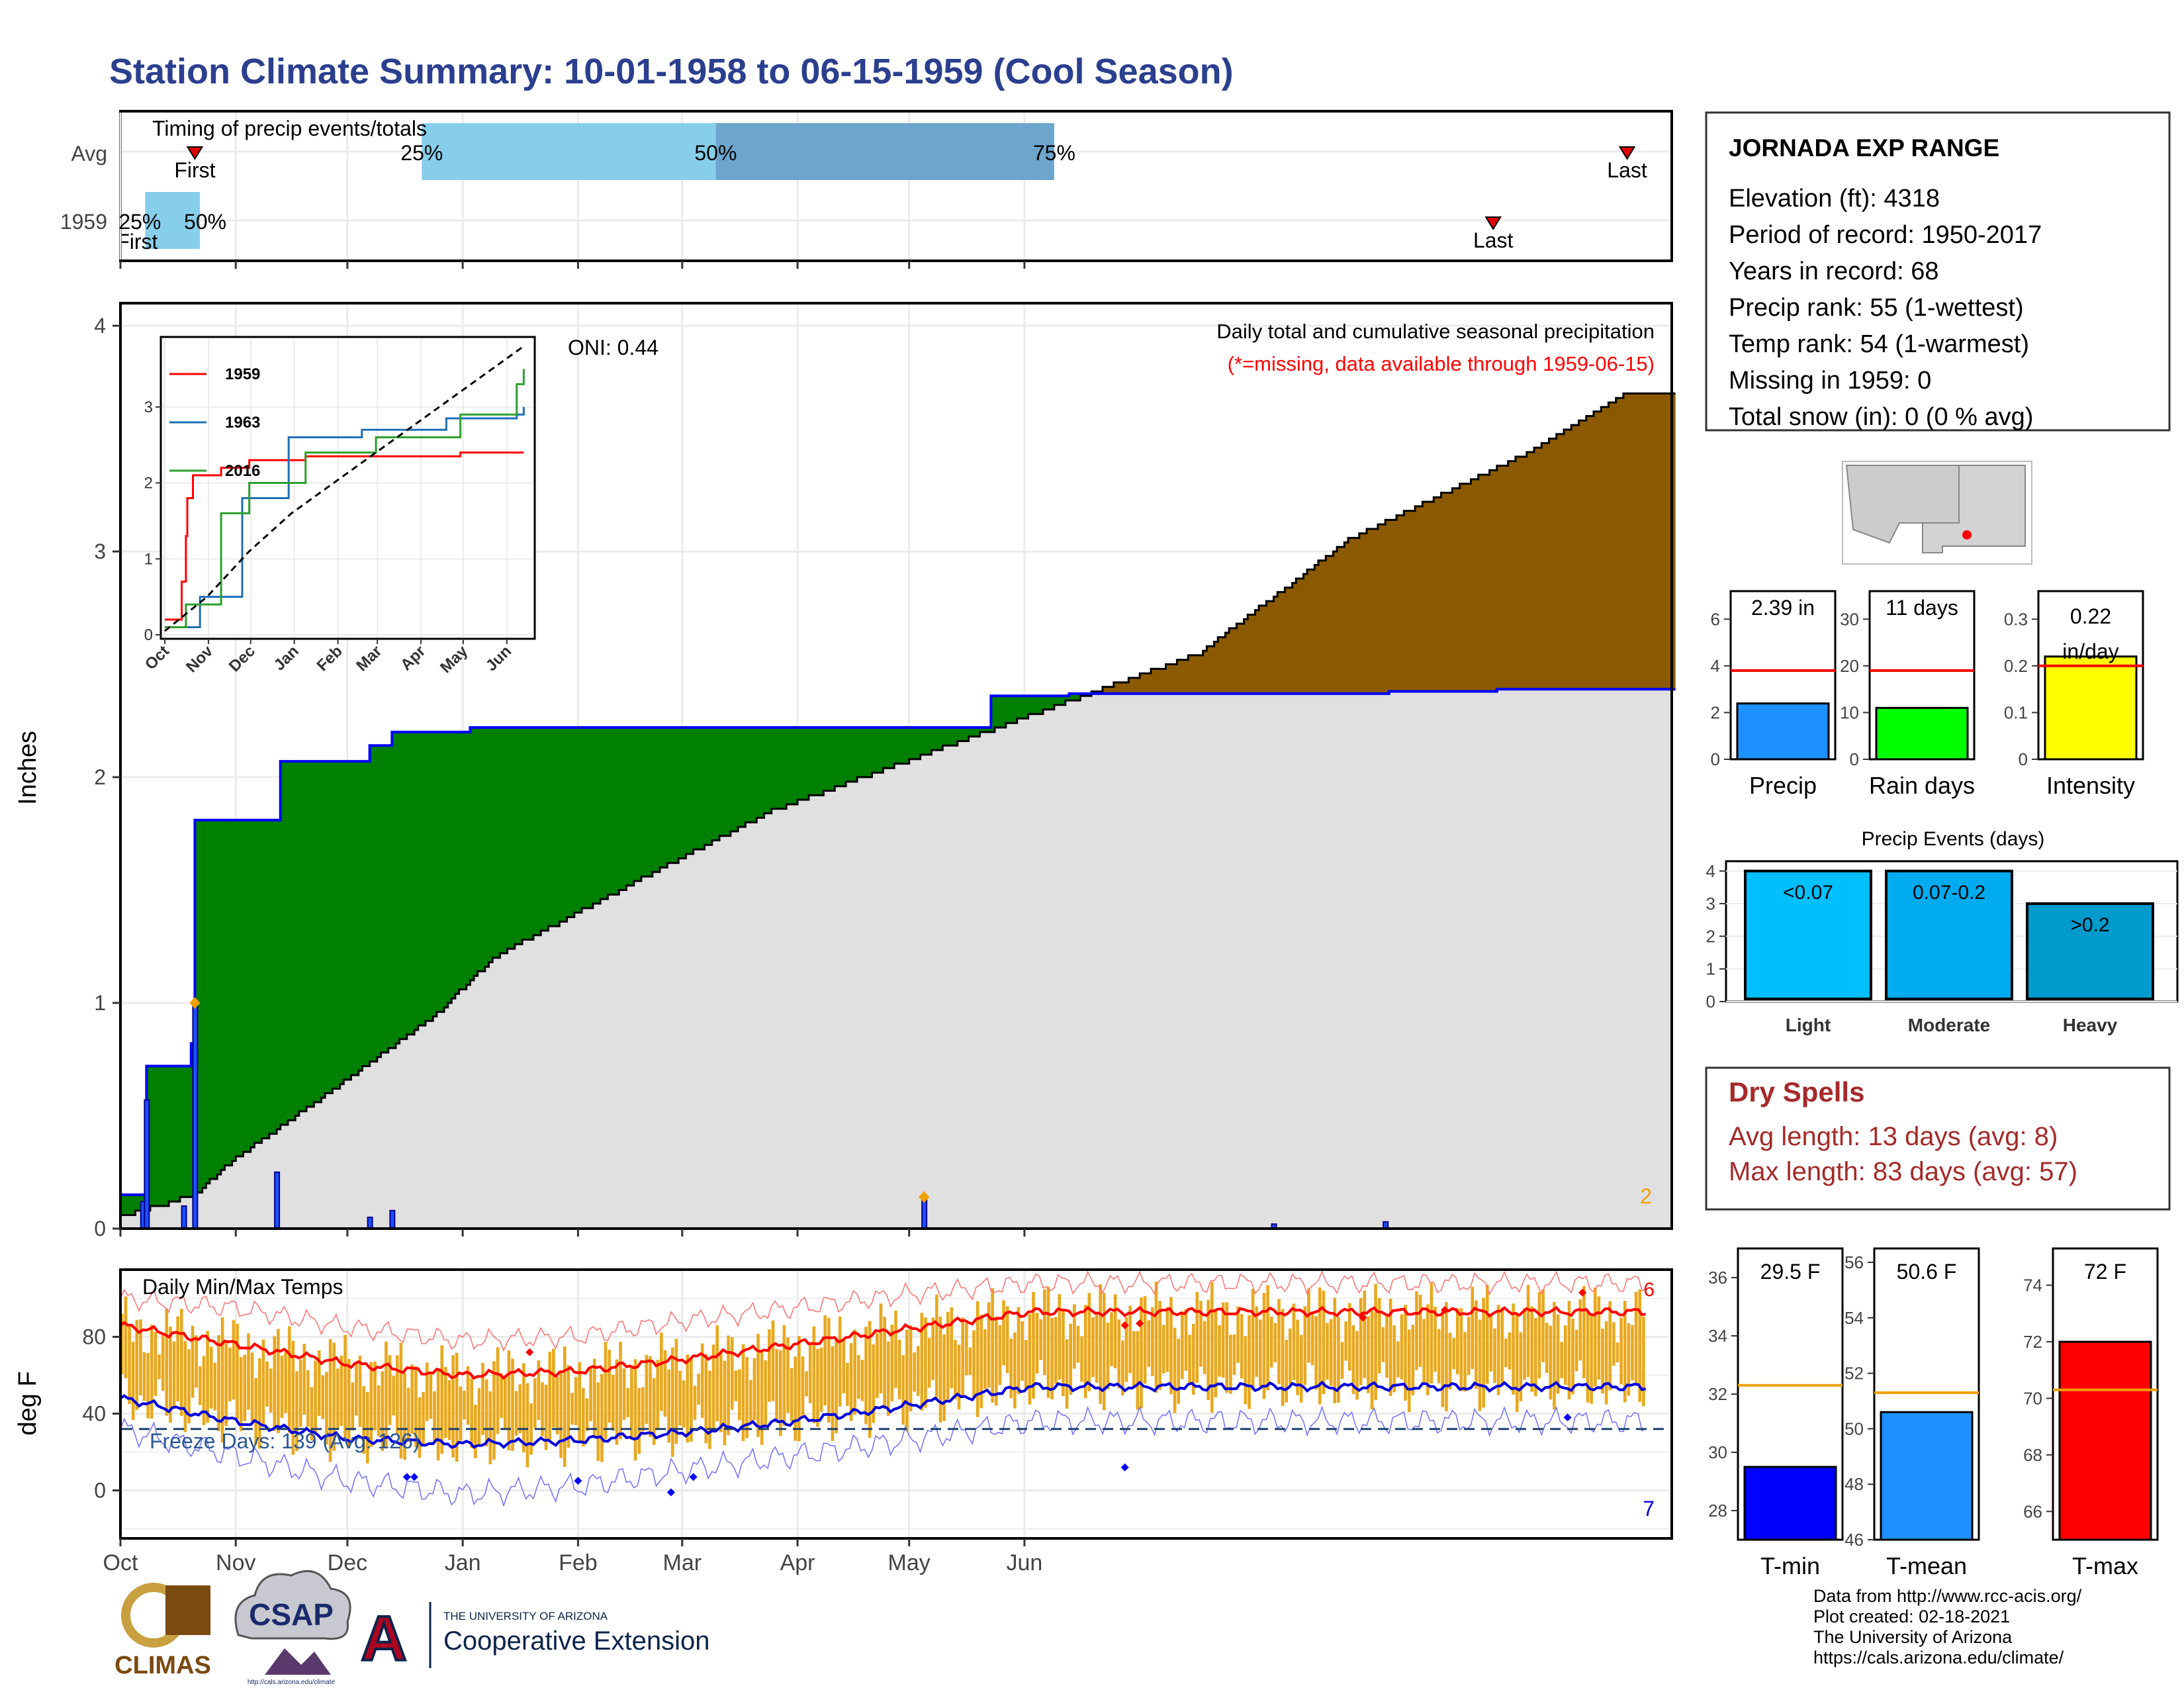 Image resolution: width=2184 pixels, height=1688 pixels. Describe the element at coordinates (1881, 417) in the screenshot. I see `station-line: Total snow (in): 0 (0 % avg)` at that location.